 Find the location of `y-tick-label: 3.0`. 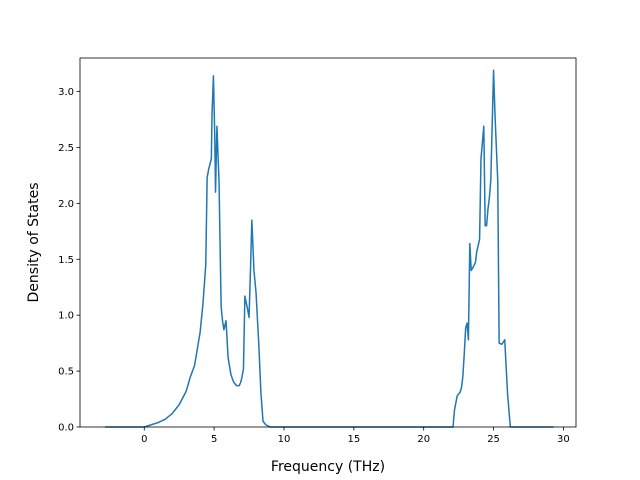

y-tick-label: 3.0 is located at coordinates (66, 92).